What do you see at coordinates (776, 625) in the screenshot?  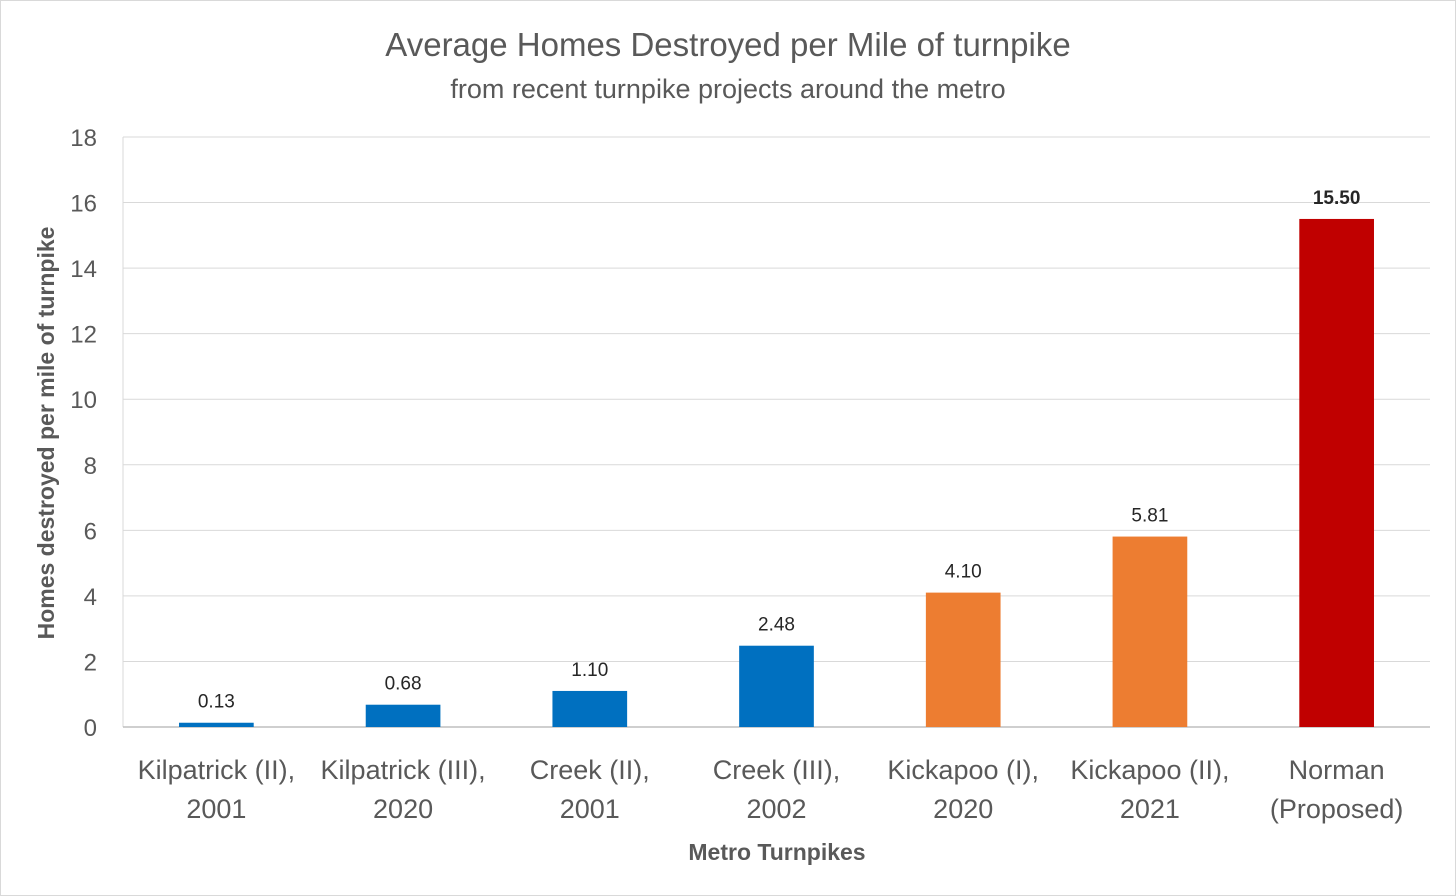 I see `data-label: 2.48` at bounding box center [776, 625].